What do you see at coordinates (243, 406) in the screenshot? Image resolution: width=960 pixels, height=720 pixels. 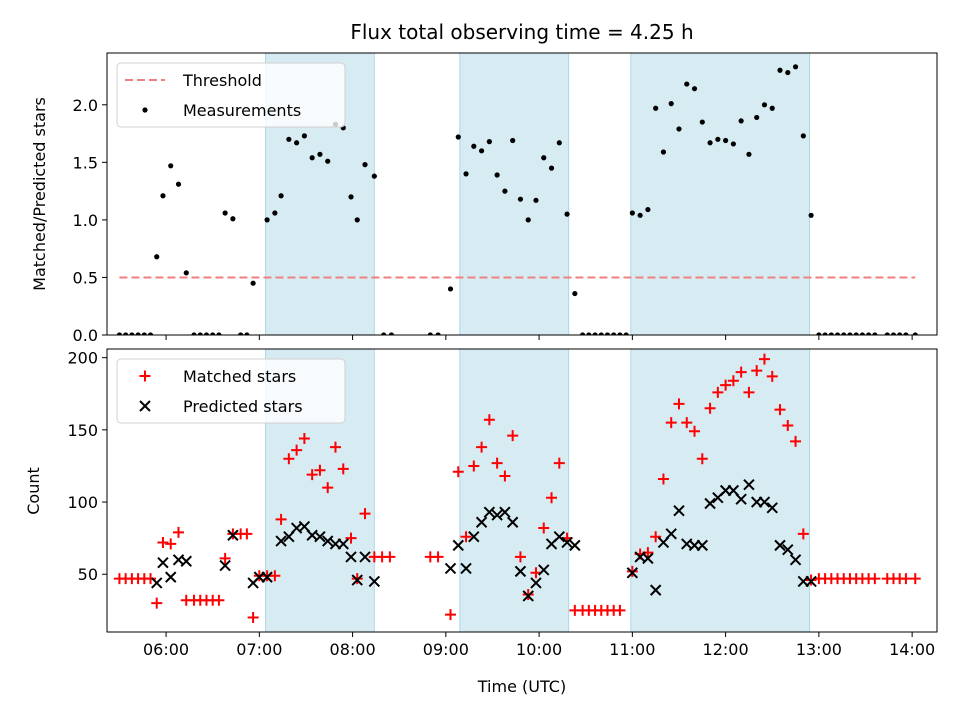 I see `bottom-legend-label: Predicted stars` at bounding box center [243, 406].